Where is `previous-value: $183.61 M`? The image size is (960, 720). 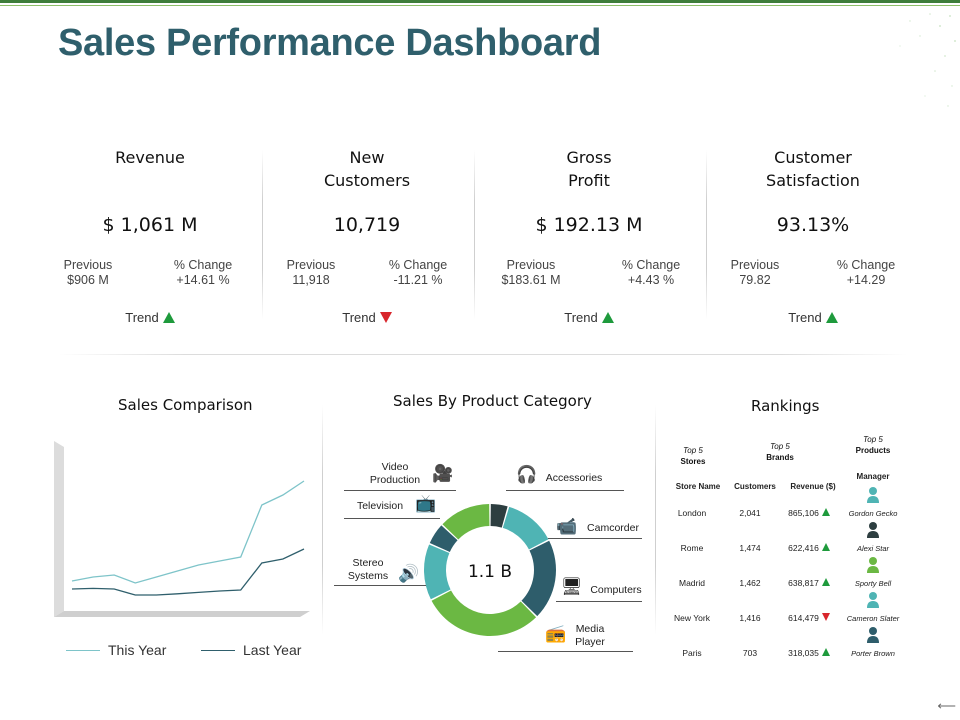 previous-value: $183.61 M is located at coordinates (531, 280).